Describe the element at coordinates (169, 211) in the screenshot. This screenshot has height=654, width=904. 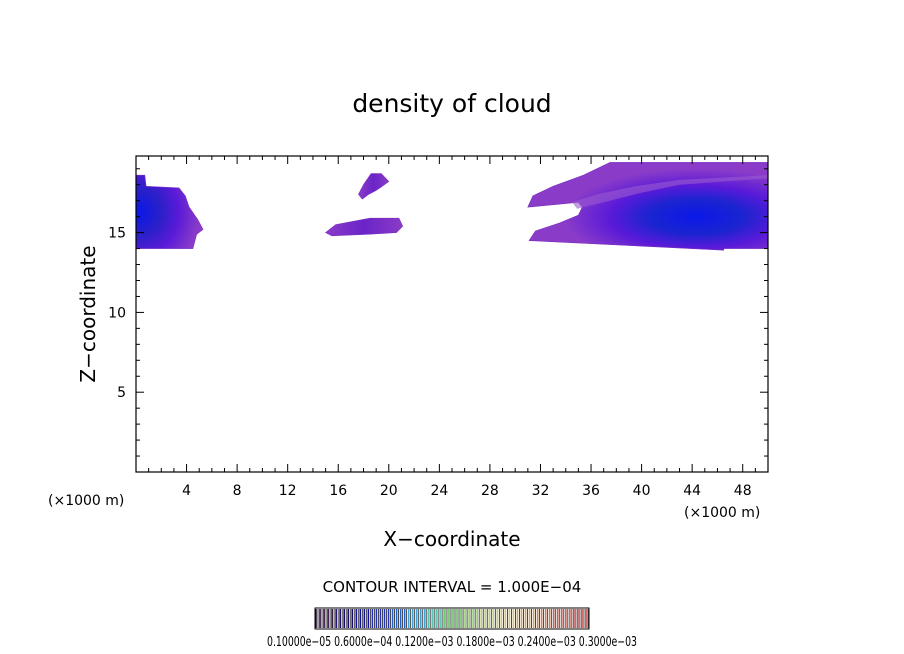
I see `left-cloud` at that location.